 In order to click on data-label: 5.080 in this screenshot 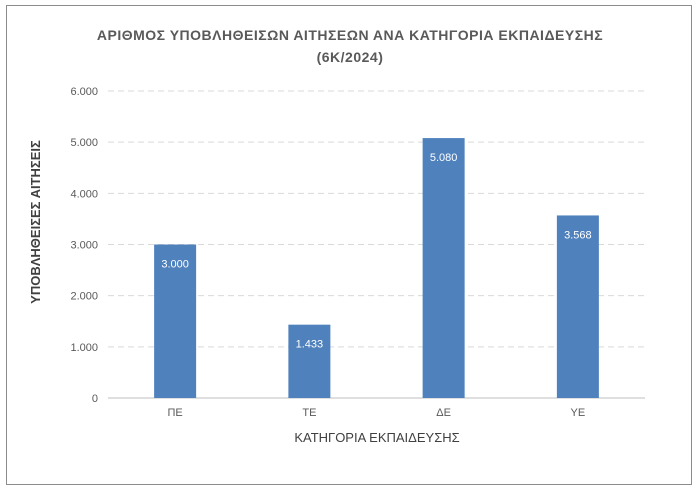, I will do `click(444, 158)`.